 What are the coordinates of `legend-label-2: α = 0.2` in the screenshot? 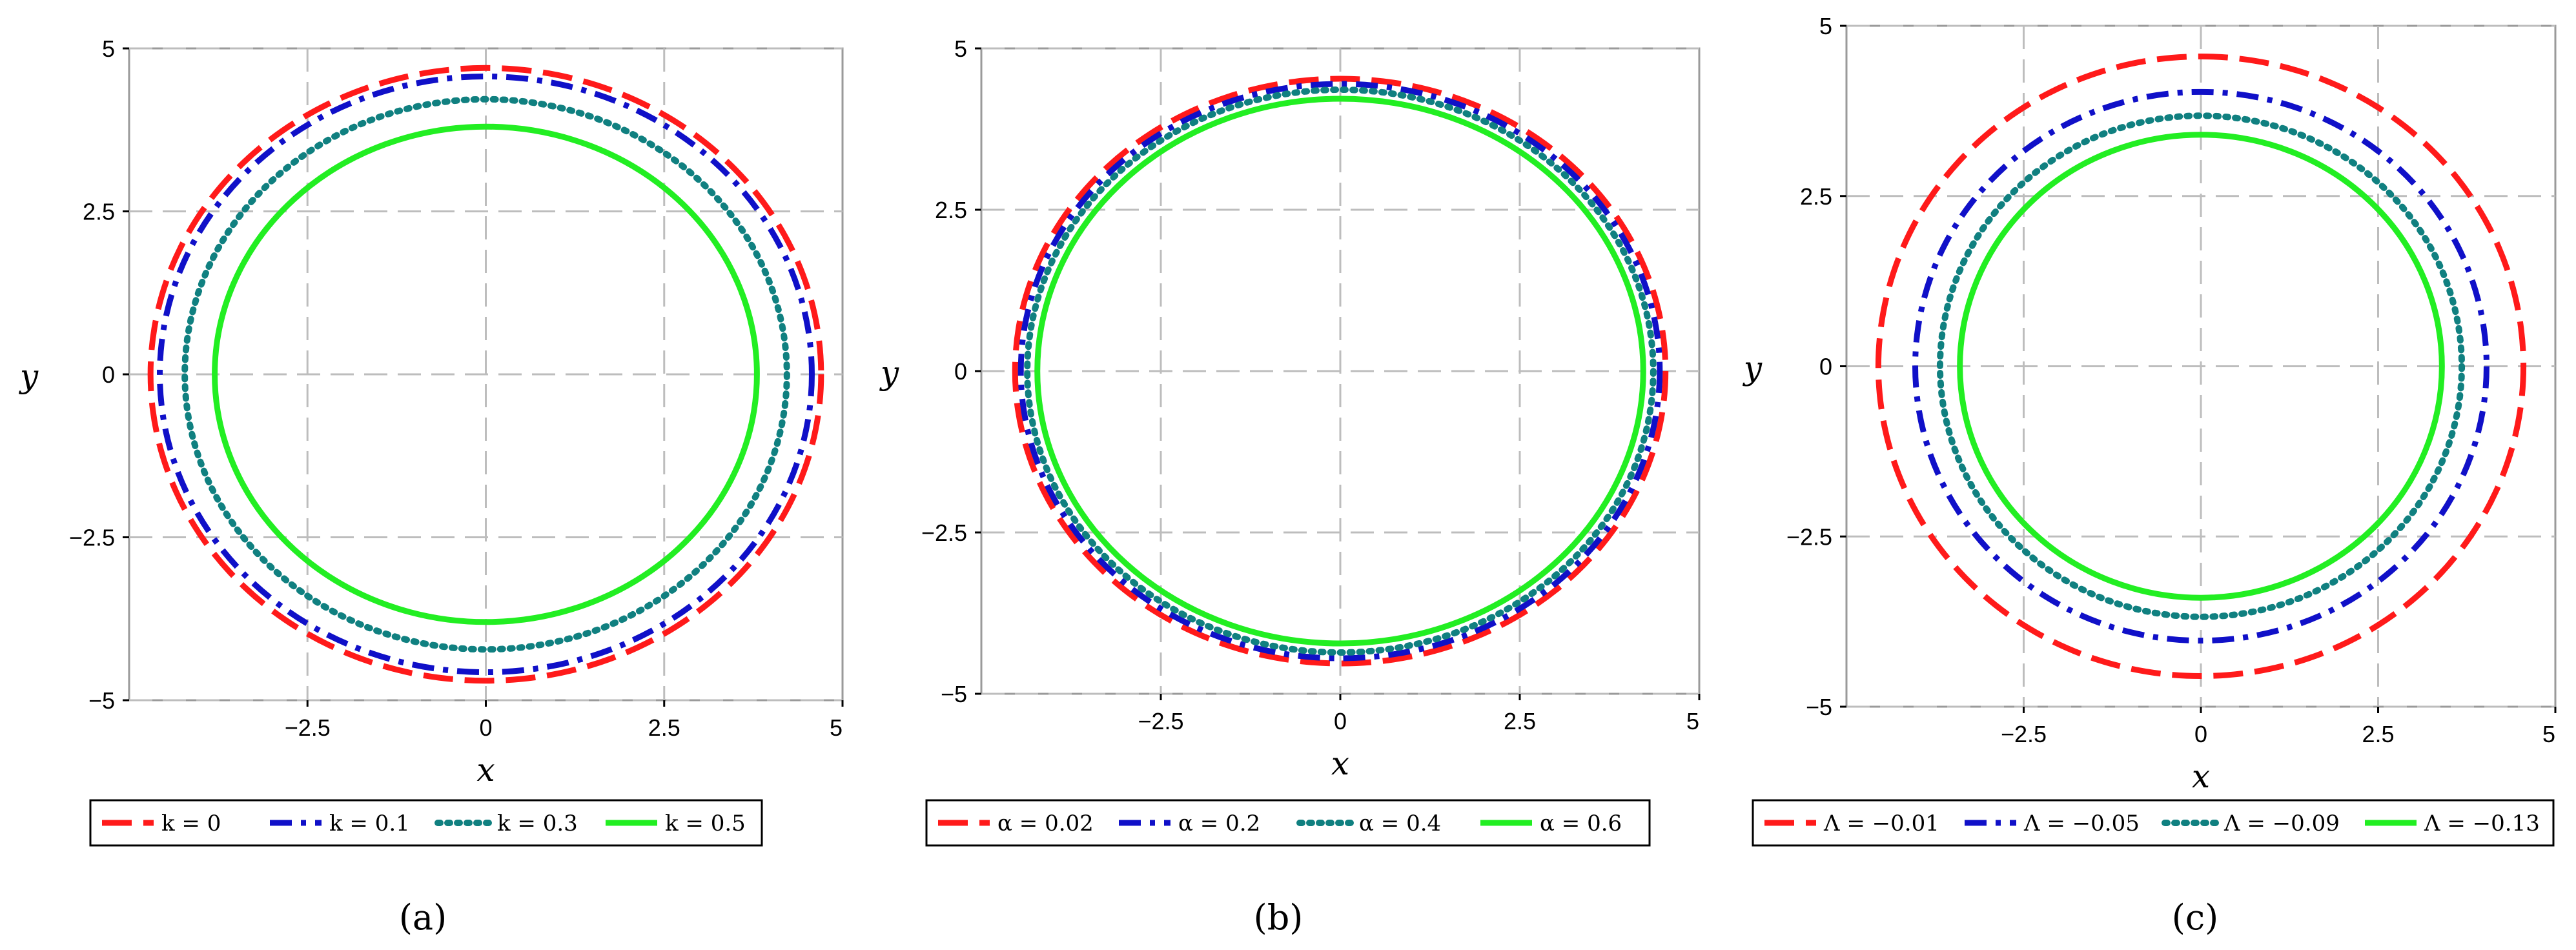 It's located at (1219, 823).